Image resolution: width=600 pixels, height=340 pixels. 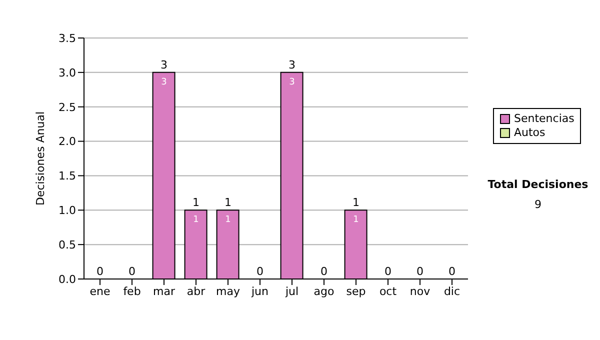 I want to click on x-tick-label: mar, so click(x=164, y=291).